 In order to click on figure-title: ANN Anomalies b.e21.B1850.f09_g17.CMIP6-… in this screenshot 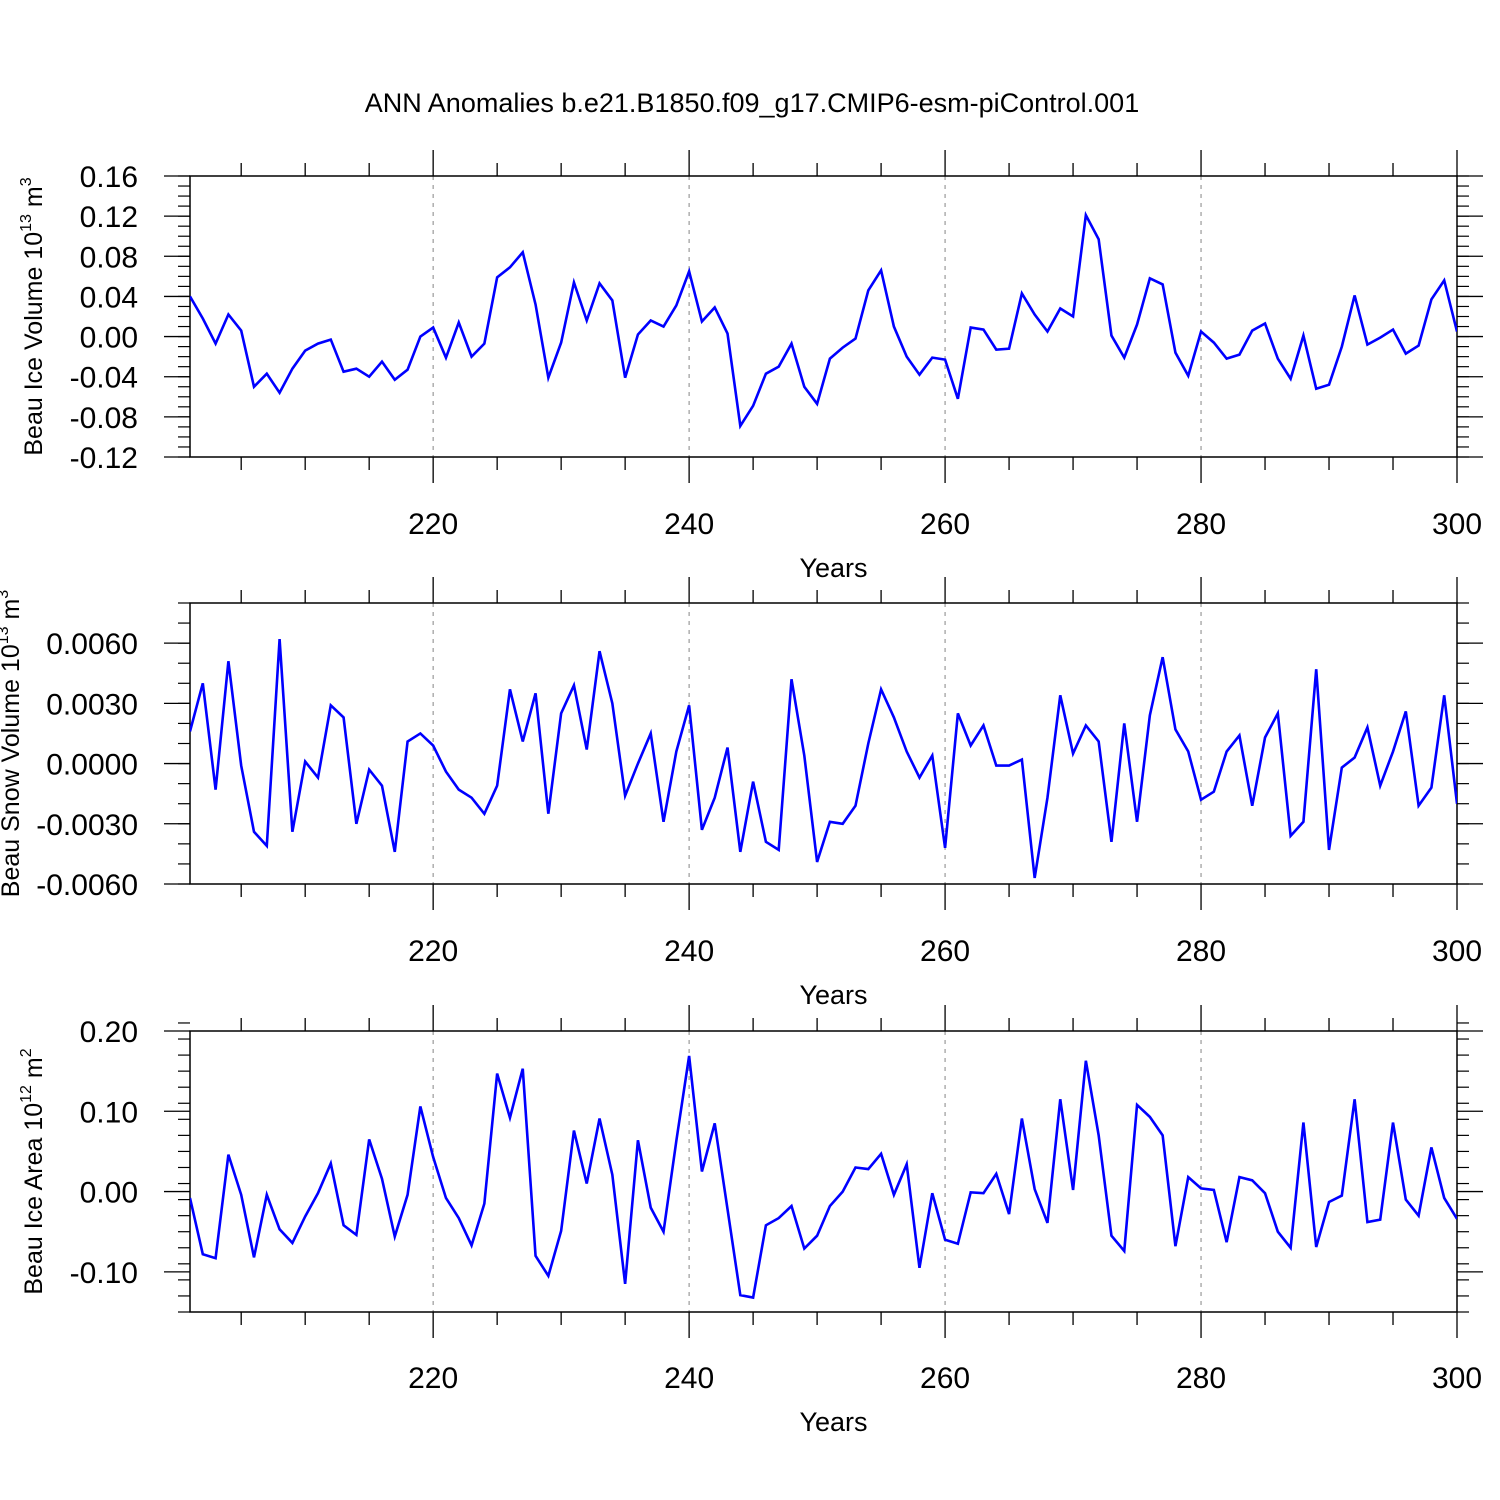, I will do `click(752, 103)`.